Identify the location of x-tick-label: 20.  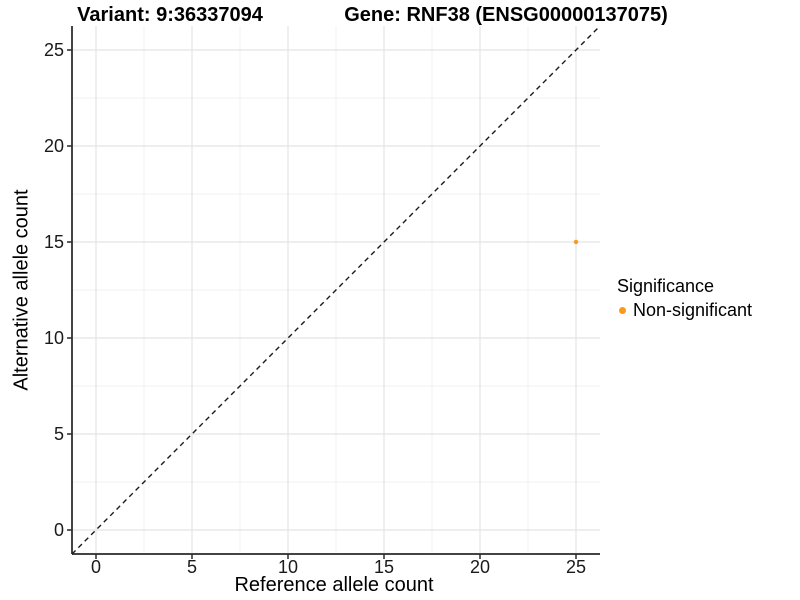
(480, 567).